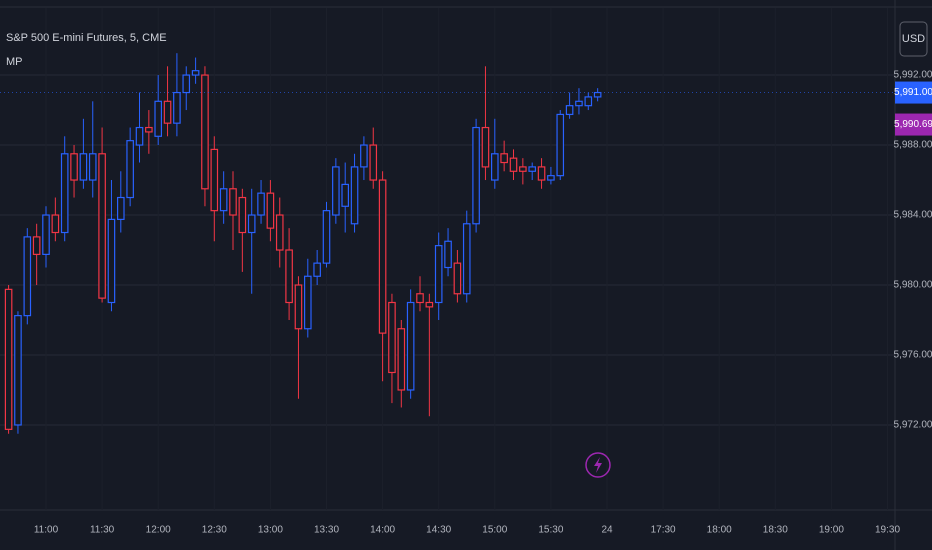  What do you see at coordinates (86, 38) in the screenshot?
I see `chart-title: S&P 500 E-mini Futures, 5, CME` at bounding box center [86, 38].